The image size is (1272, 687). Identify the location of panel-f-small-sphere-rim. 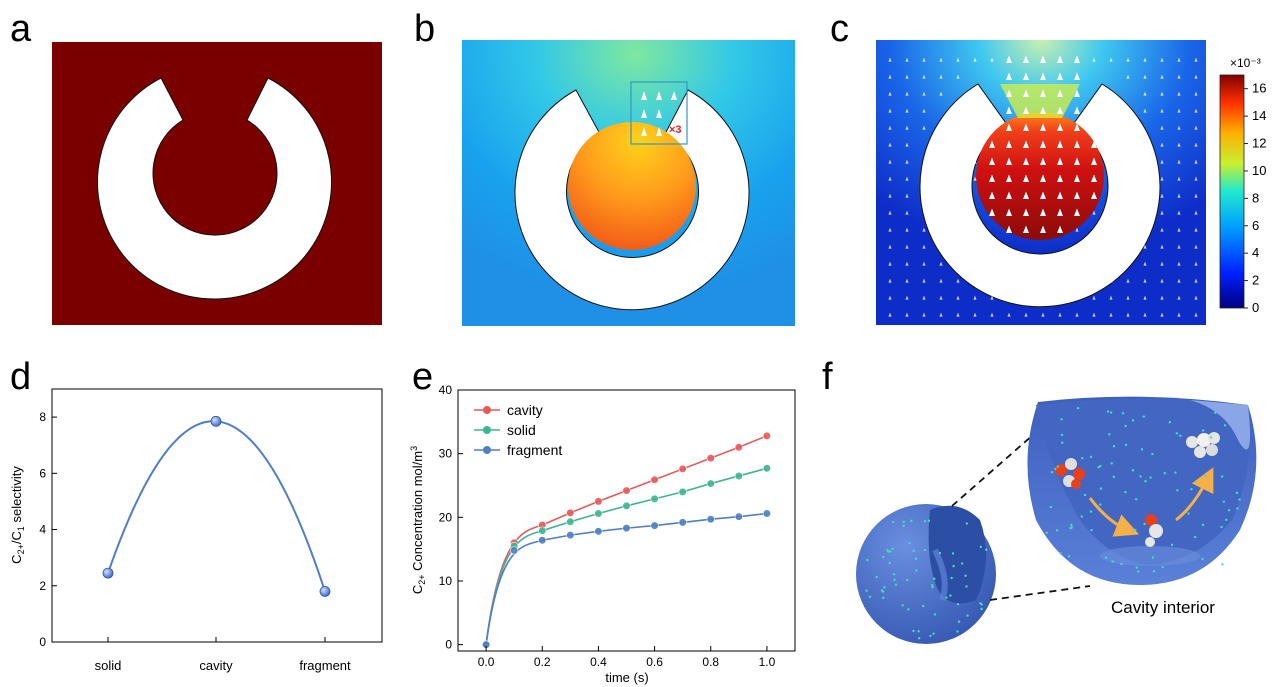
(940, 575).